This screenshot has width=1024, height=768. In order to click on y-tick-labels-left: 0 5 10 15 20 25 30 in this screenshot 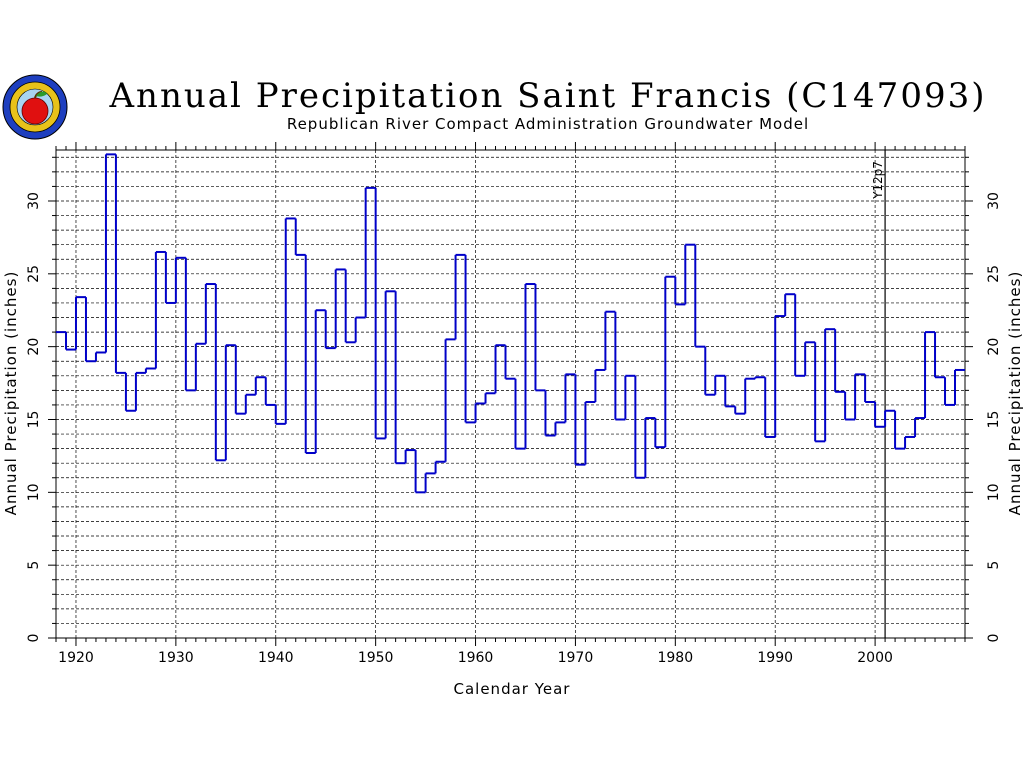, I will do `click(34, 417)`.